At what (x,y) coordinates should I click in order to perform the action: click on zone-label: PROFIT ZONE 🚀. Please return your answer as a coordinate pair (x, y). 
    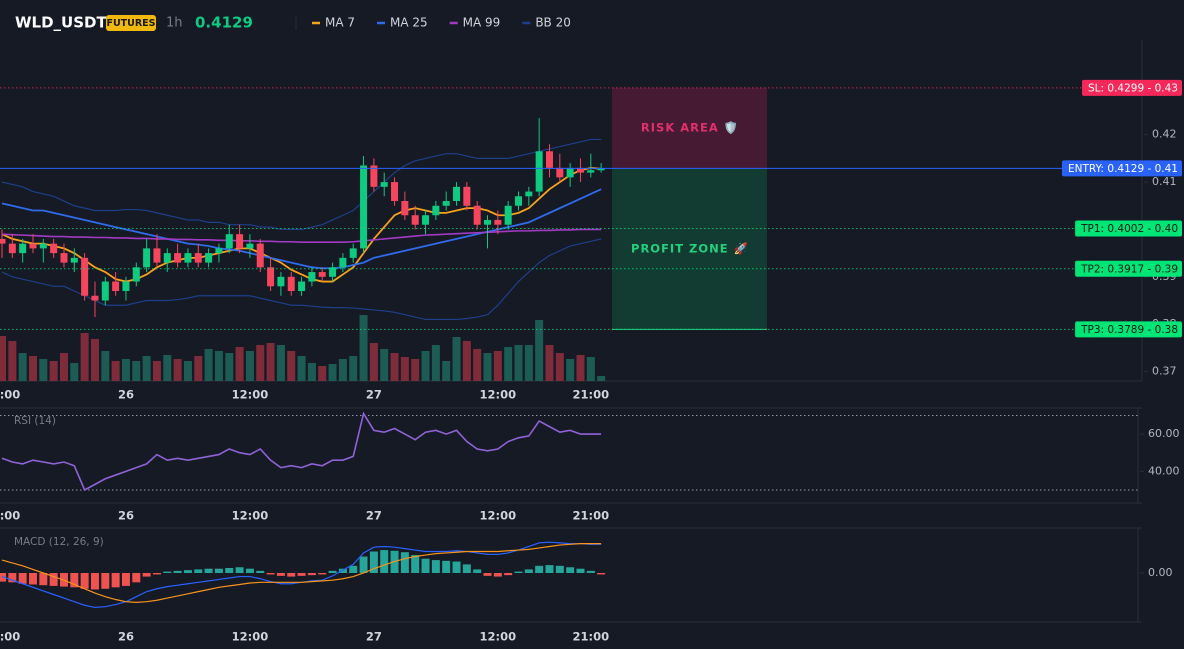
    Looking at the image, I should click on (690, 248).